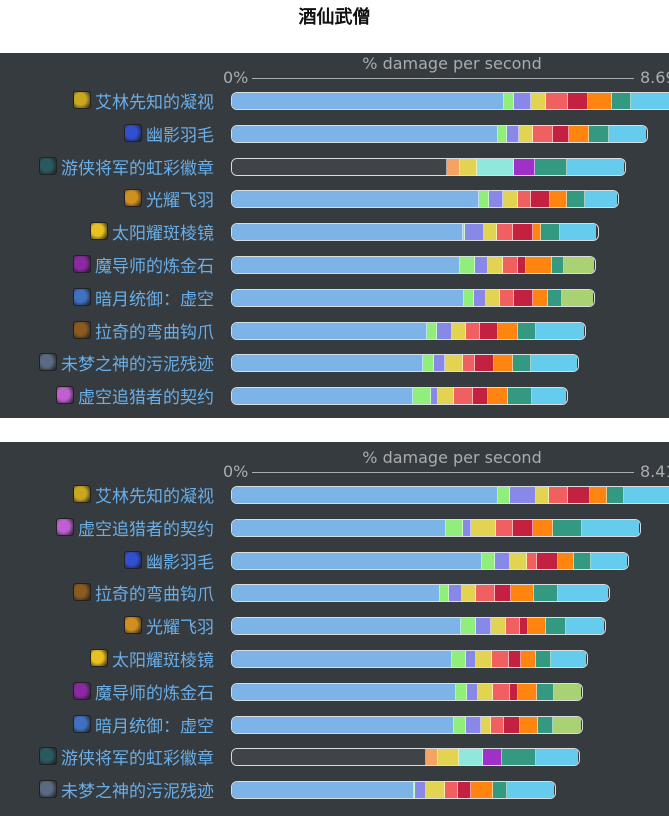 The image size is (669, 816). I want to click on chart-row: 光耀飞羽, so click(334, 627).